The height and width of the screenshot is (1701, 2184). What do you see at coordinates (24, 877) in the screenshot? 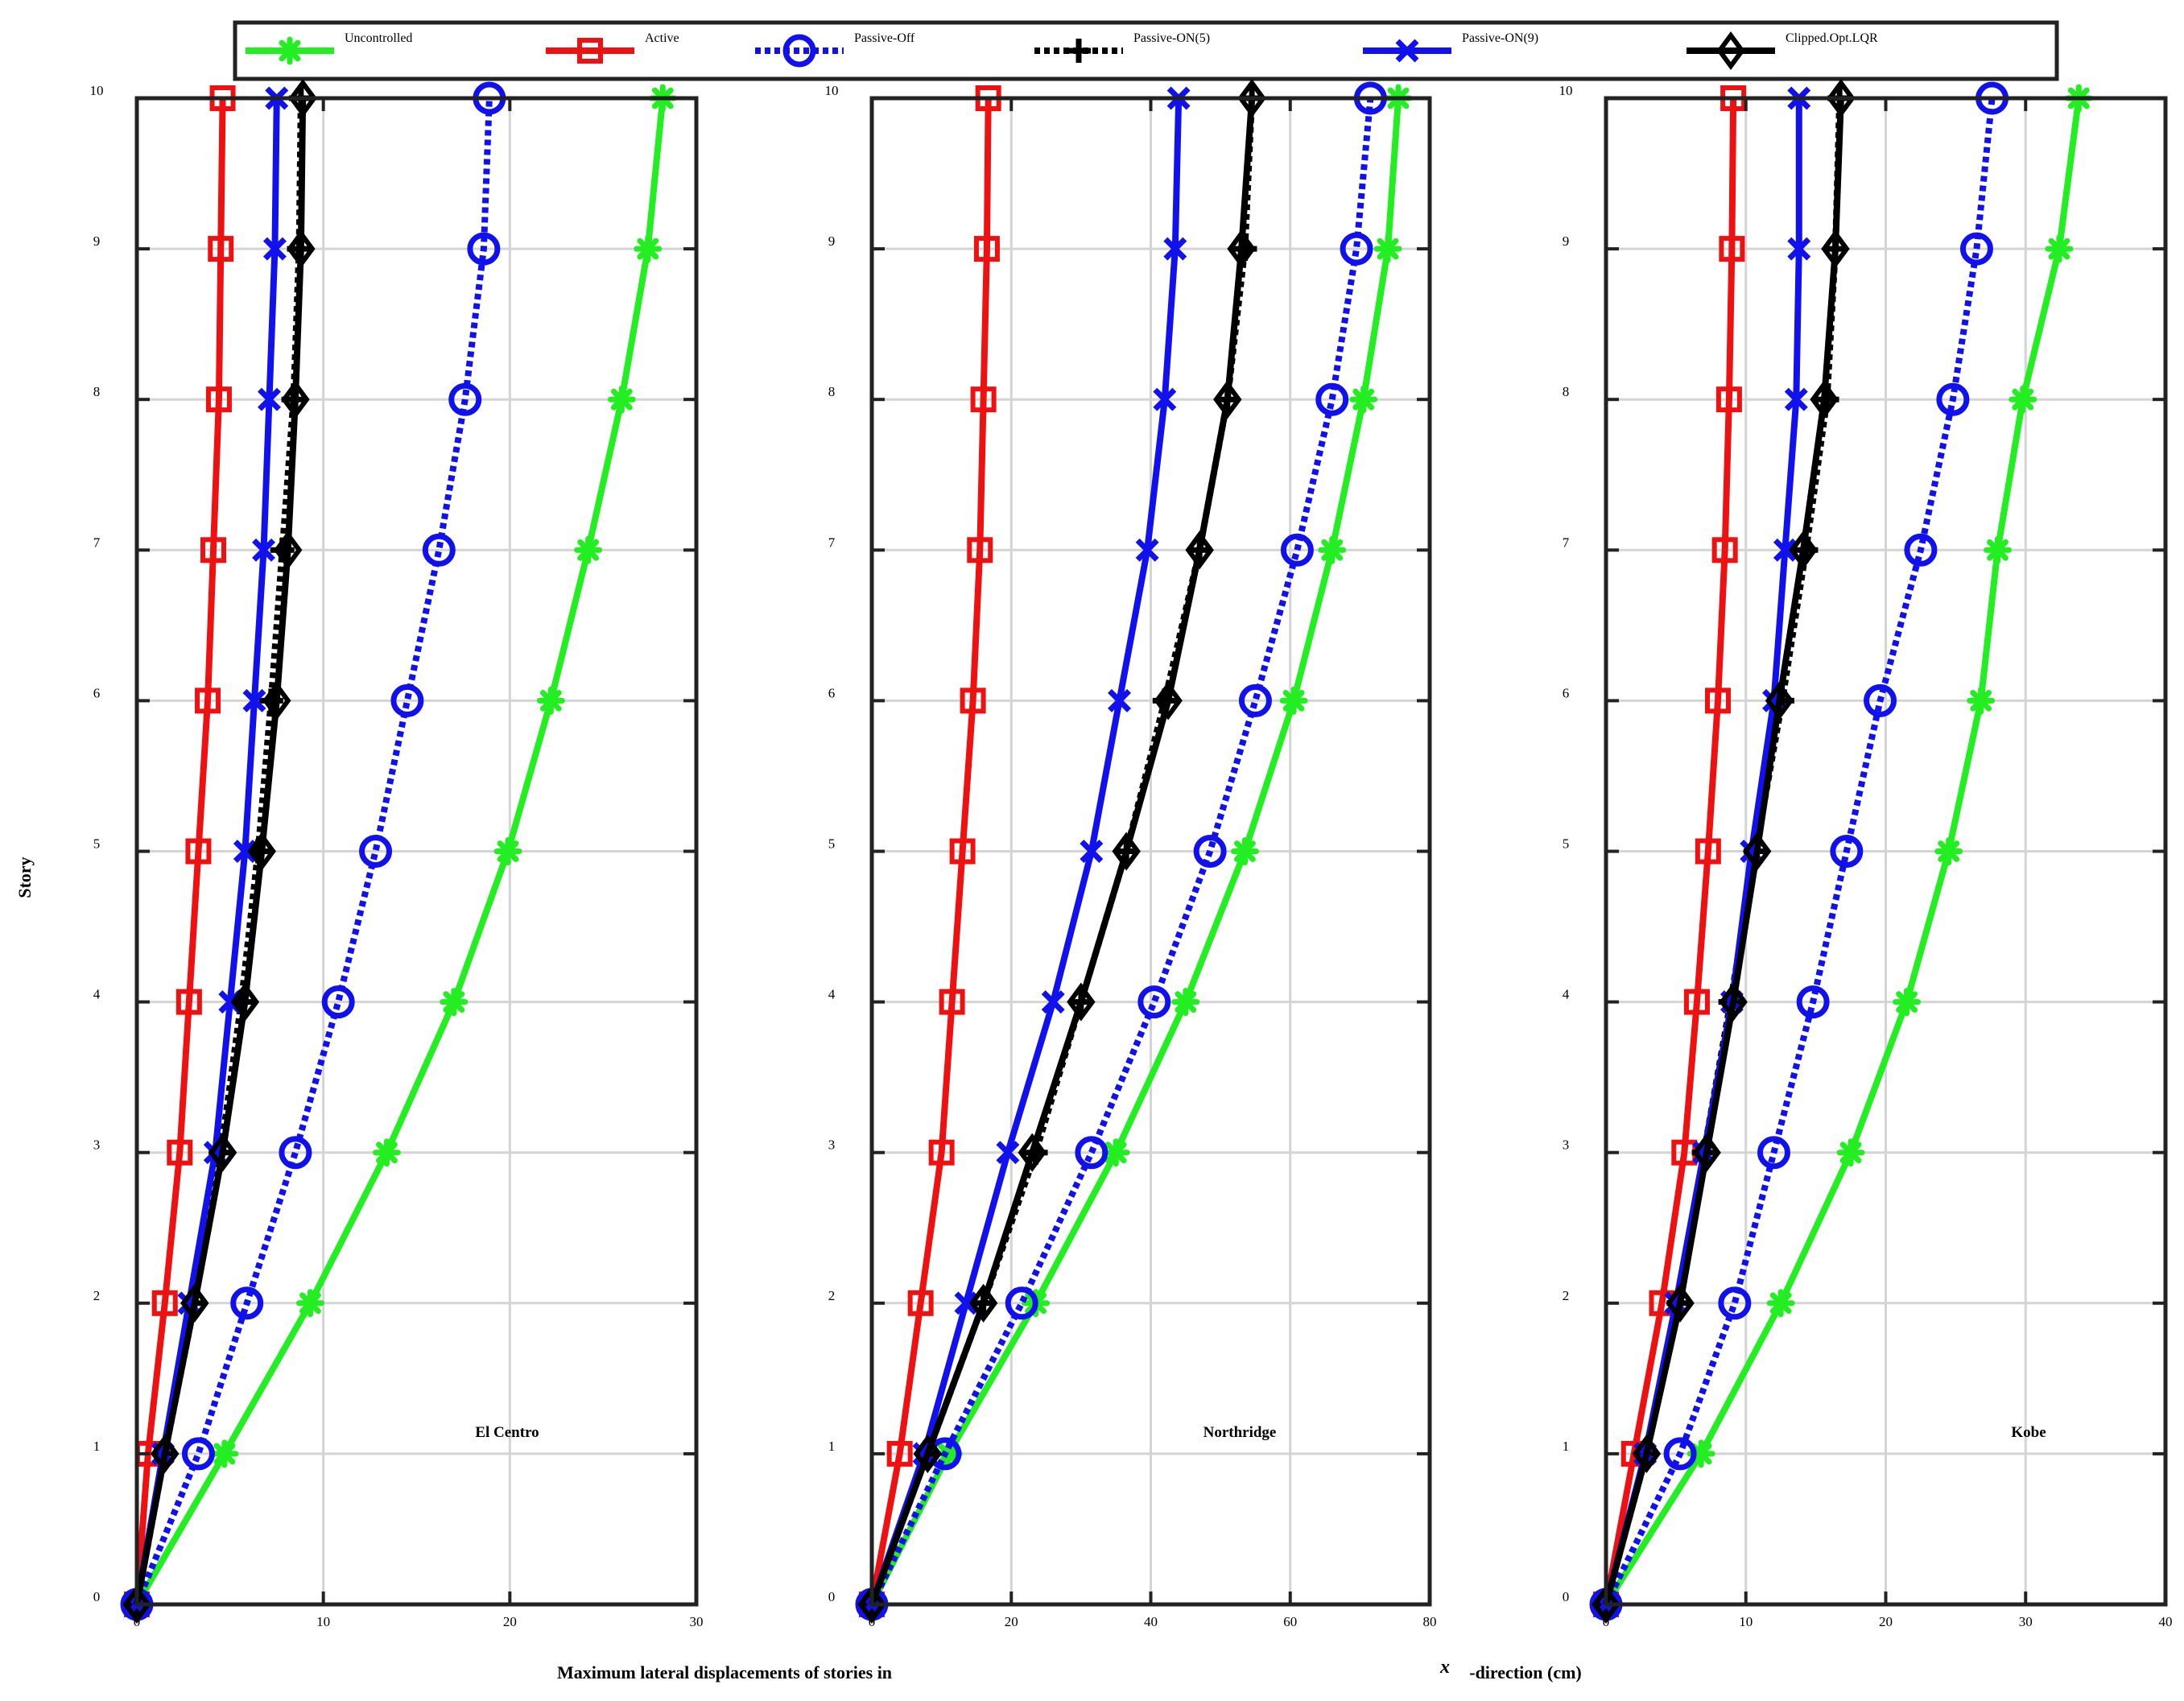
I see `y-axis-title: Story` at bounding box center [24, 877].